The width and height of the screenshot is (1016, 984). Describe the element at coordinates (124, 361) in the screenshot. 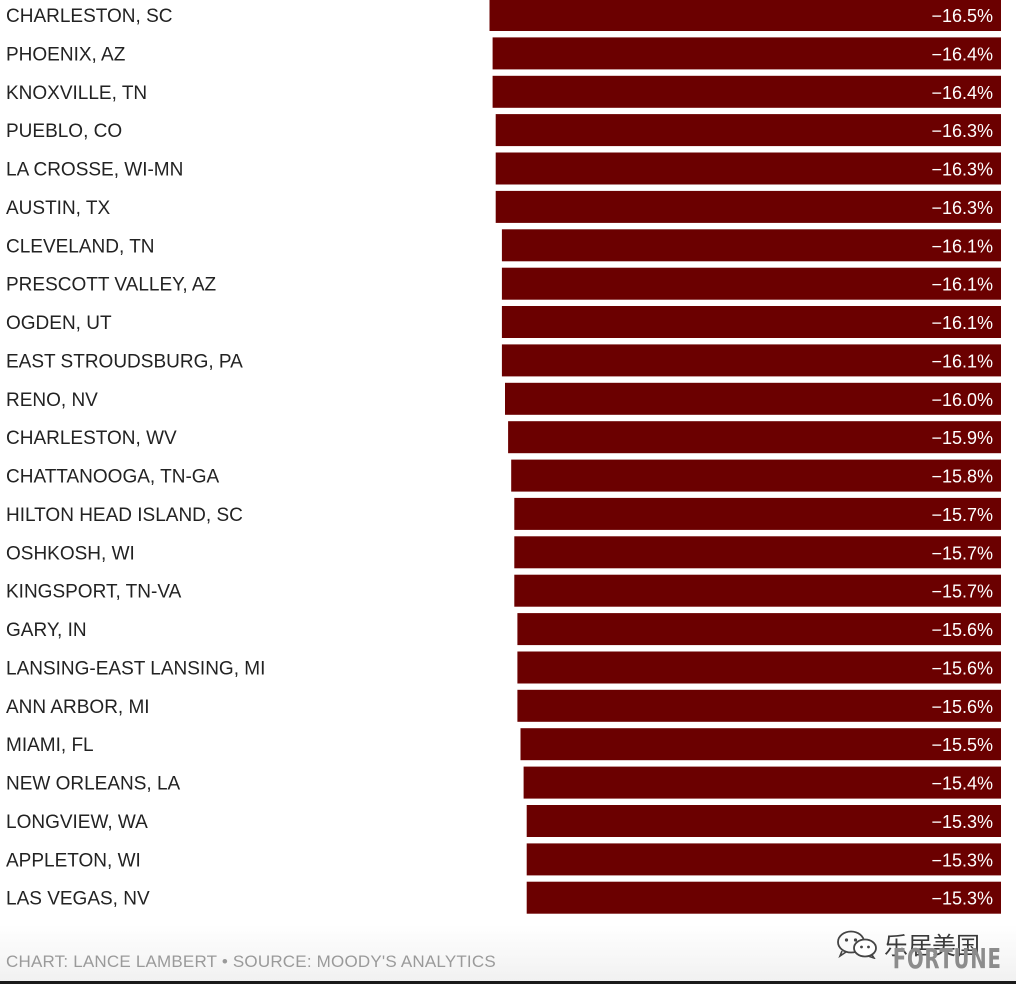

I see `category-label-10: EAST STROUDSBURG, PA` at that location.